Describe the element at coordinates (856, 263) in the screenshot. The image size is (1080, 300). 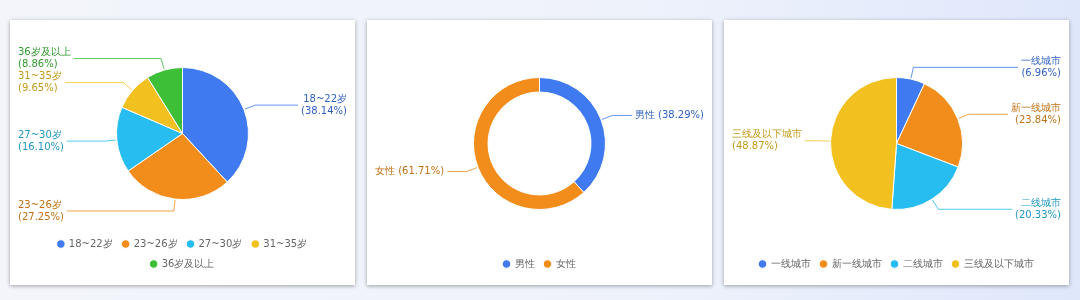
I see `legend-label: 新一线城市` at that location.